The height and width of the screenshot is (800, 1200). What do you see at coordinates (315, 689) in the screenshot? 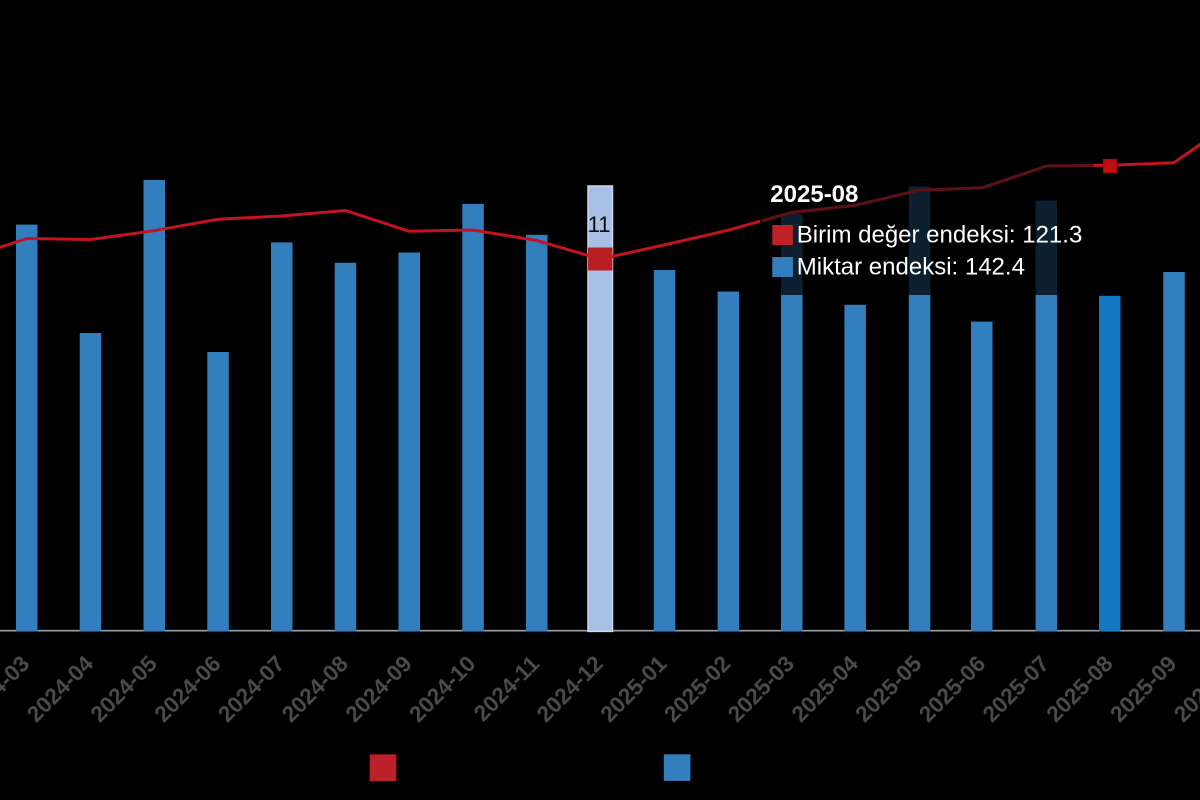
I see `svg-text: 2024-08` at bounding box center [315, 689].